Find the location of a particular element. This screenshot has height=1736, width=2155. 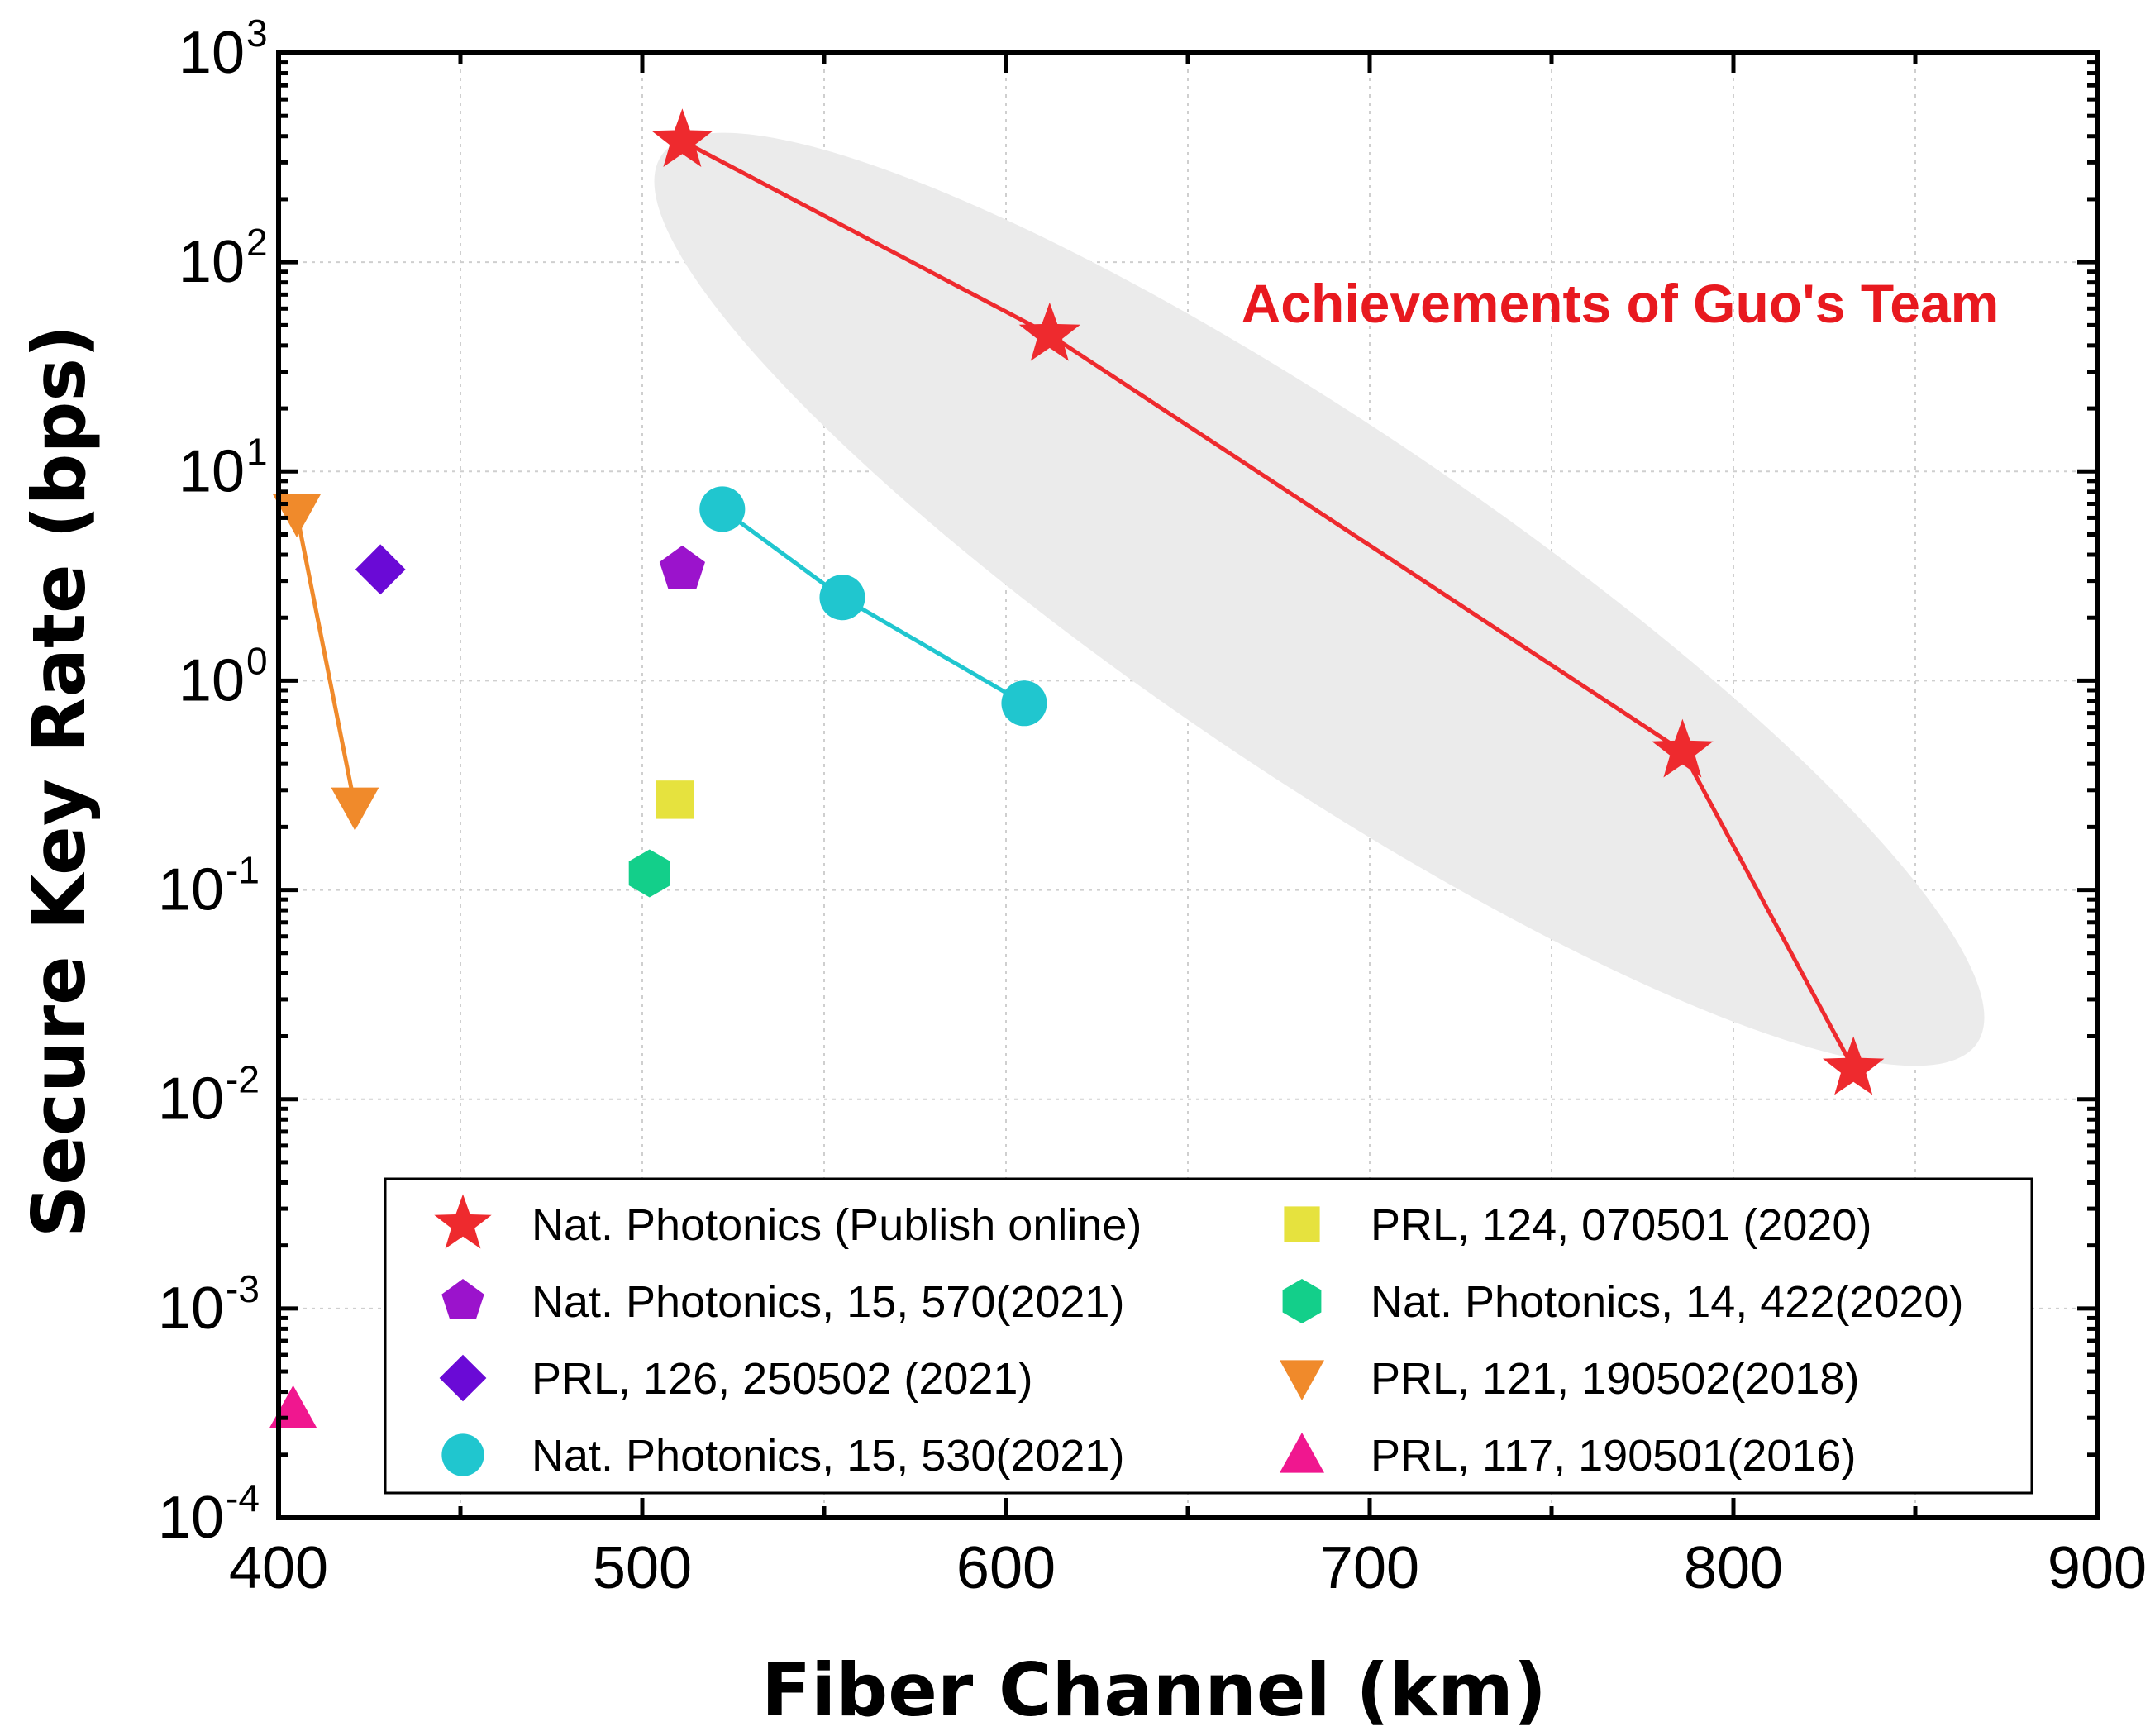

y-axis-title: Secure Key Rate (bps) is located at coordinates (59, 781).